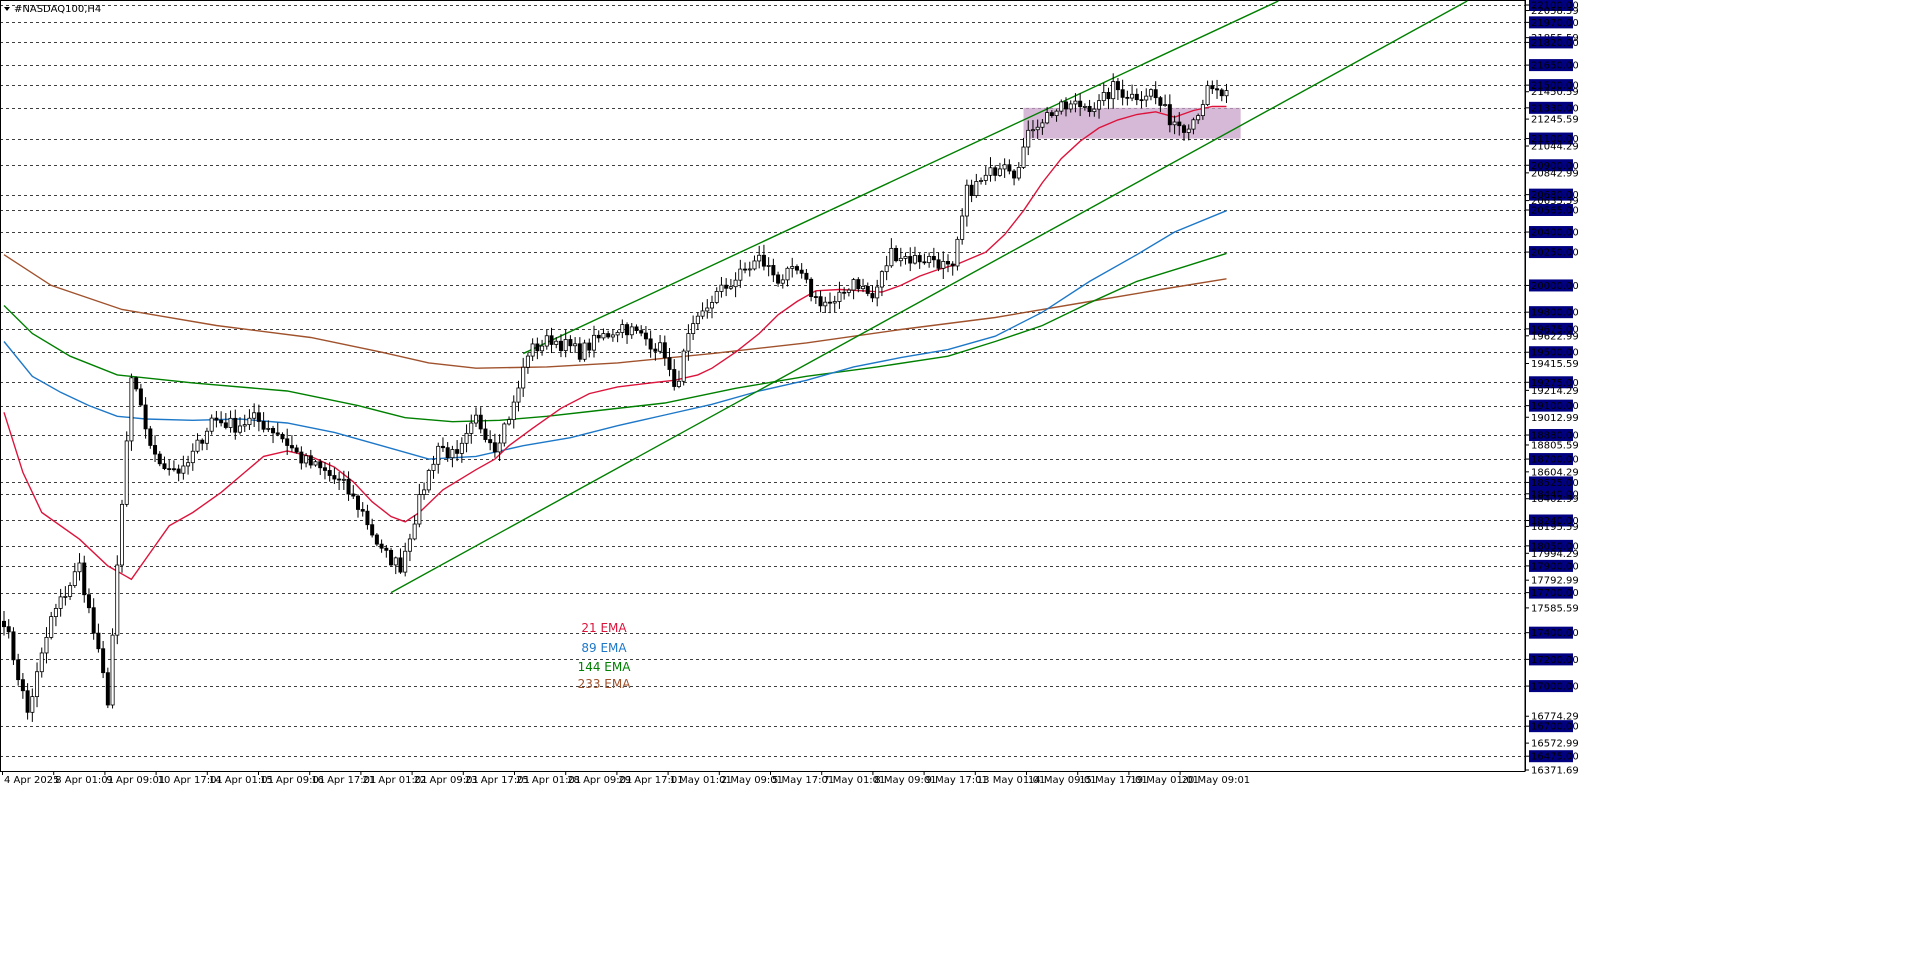  Describe the element at coordinates (1555, 546) in the screenshot. I see `price-tick-label: 18050.00` at that location.